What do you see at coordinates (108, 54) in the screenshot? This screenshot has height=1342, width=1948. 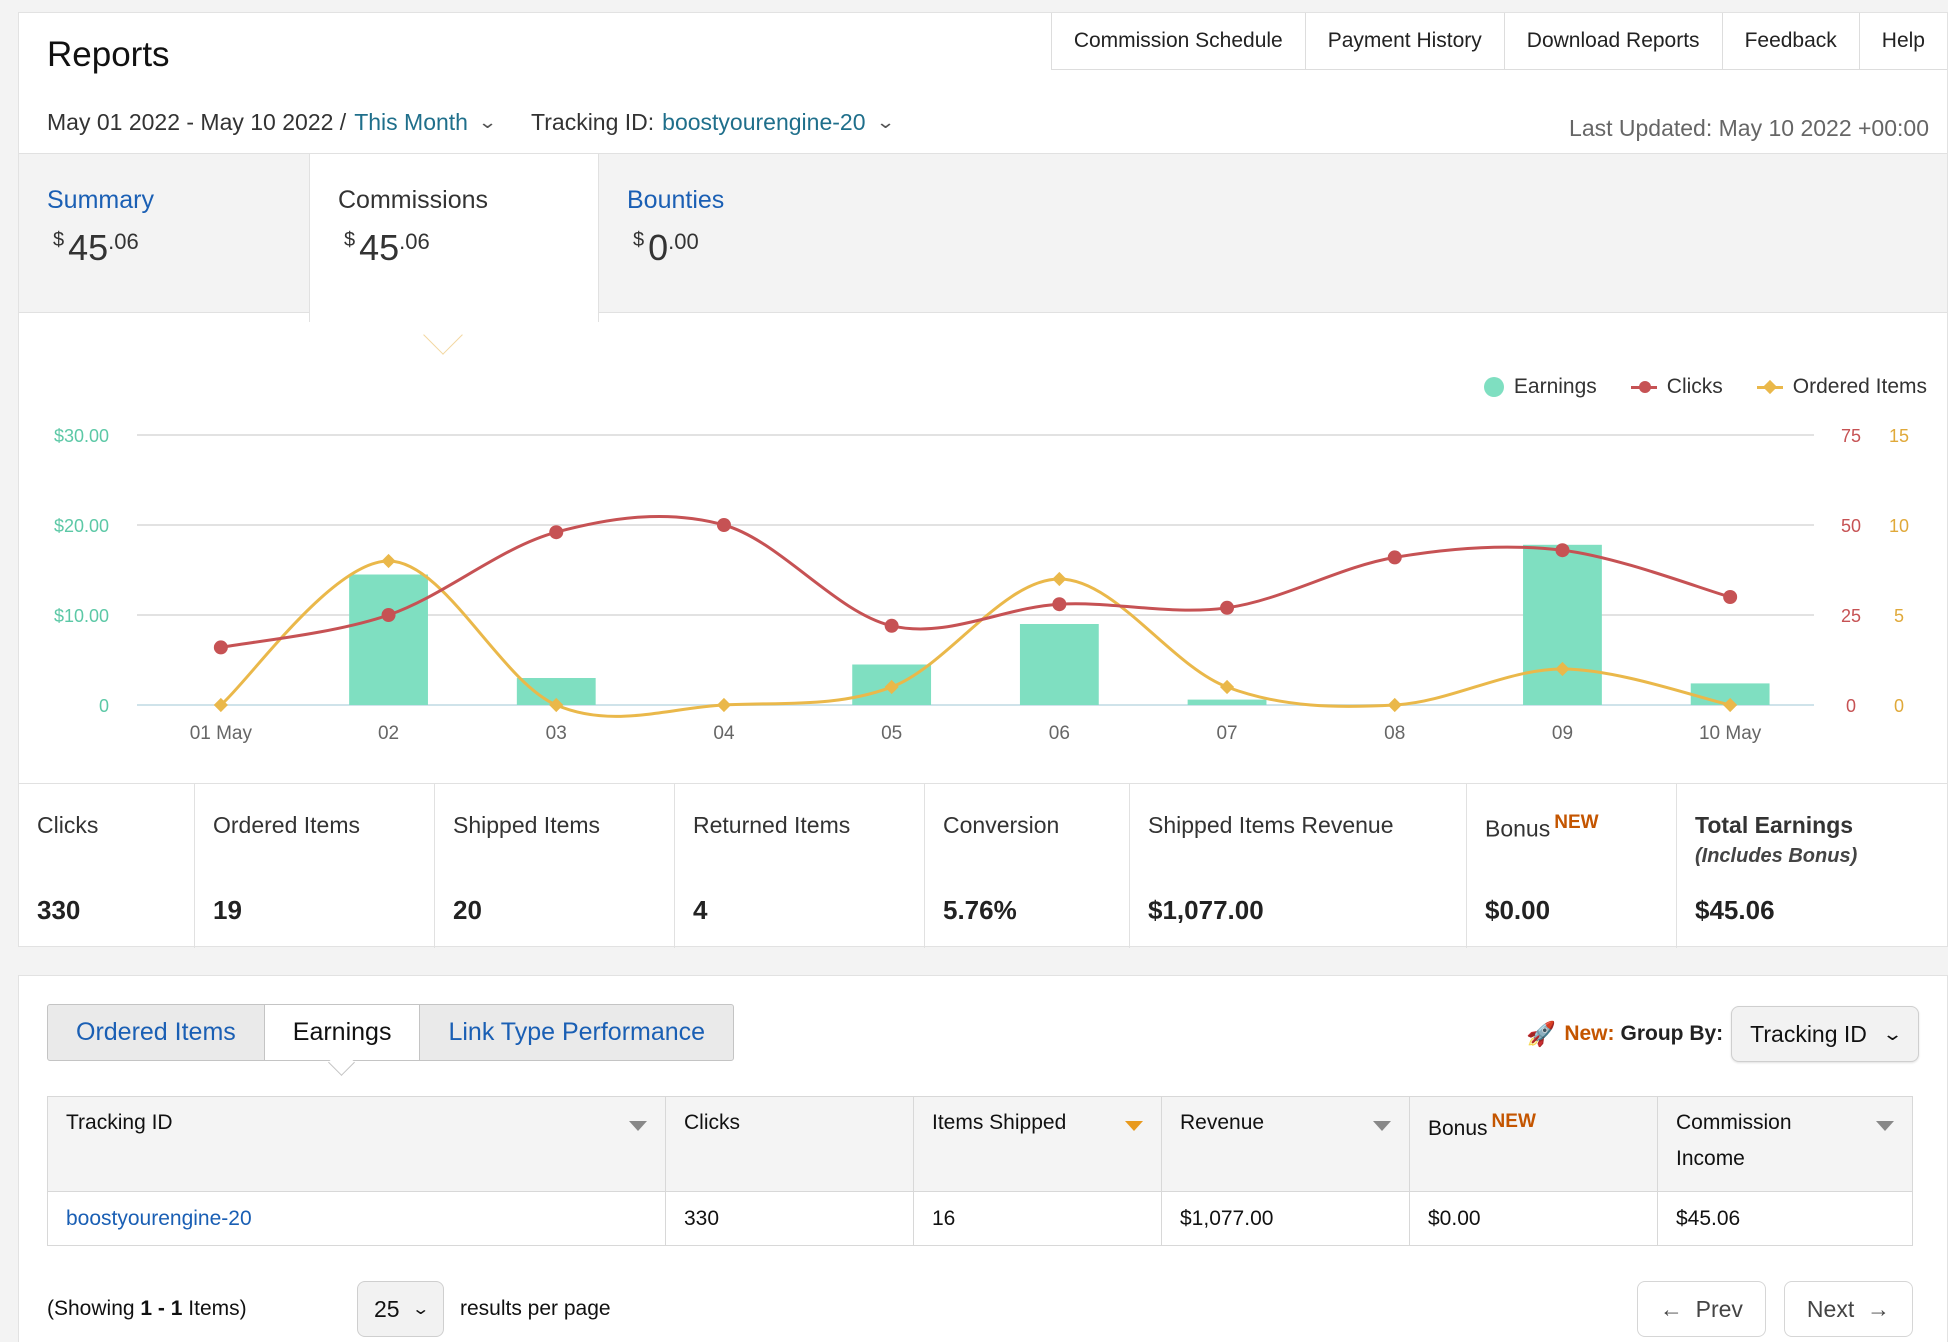 I see `page-title: Reports` at bounding box center [108, 54].